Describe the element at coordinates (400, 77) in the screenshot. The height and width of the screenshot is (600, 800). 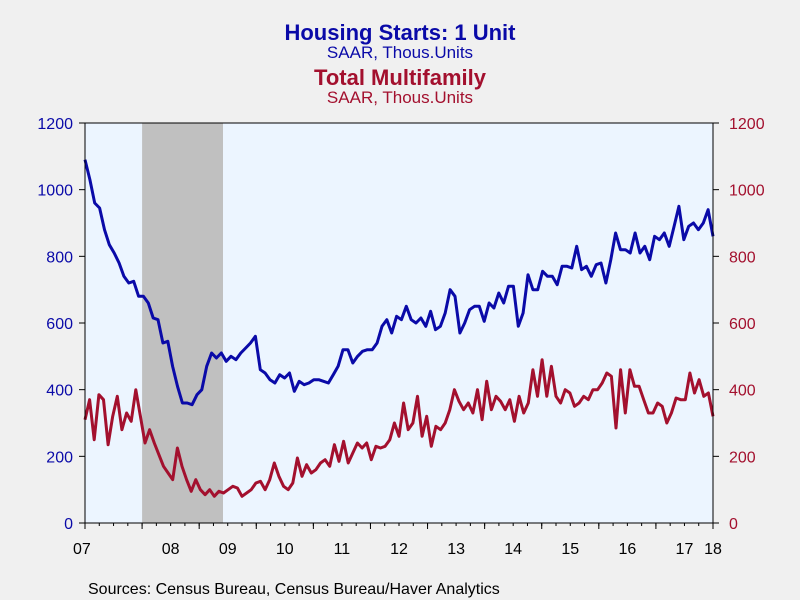
I see `series2-title: Total Multifamily` at that location.